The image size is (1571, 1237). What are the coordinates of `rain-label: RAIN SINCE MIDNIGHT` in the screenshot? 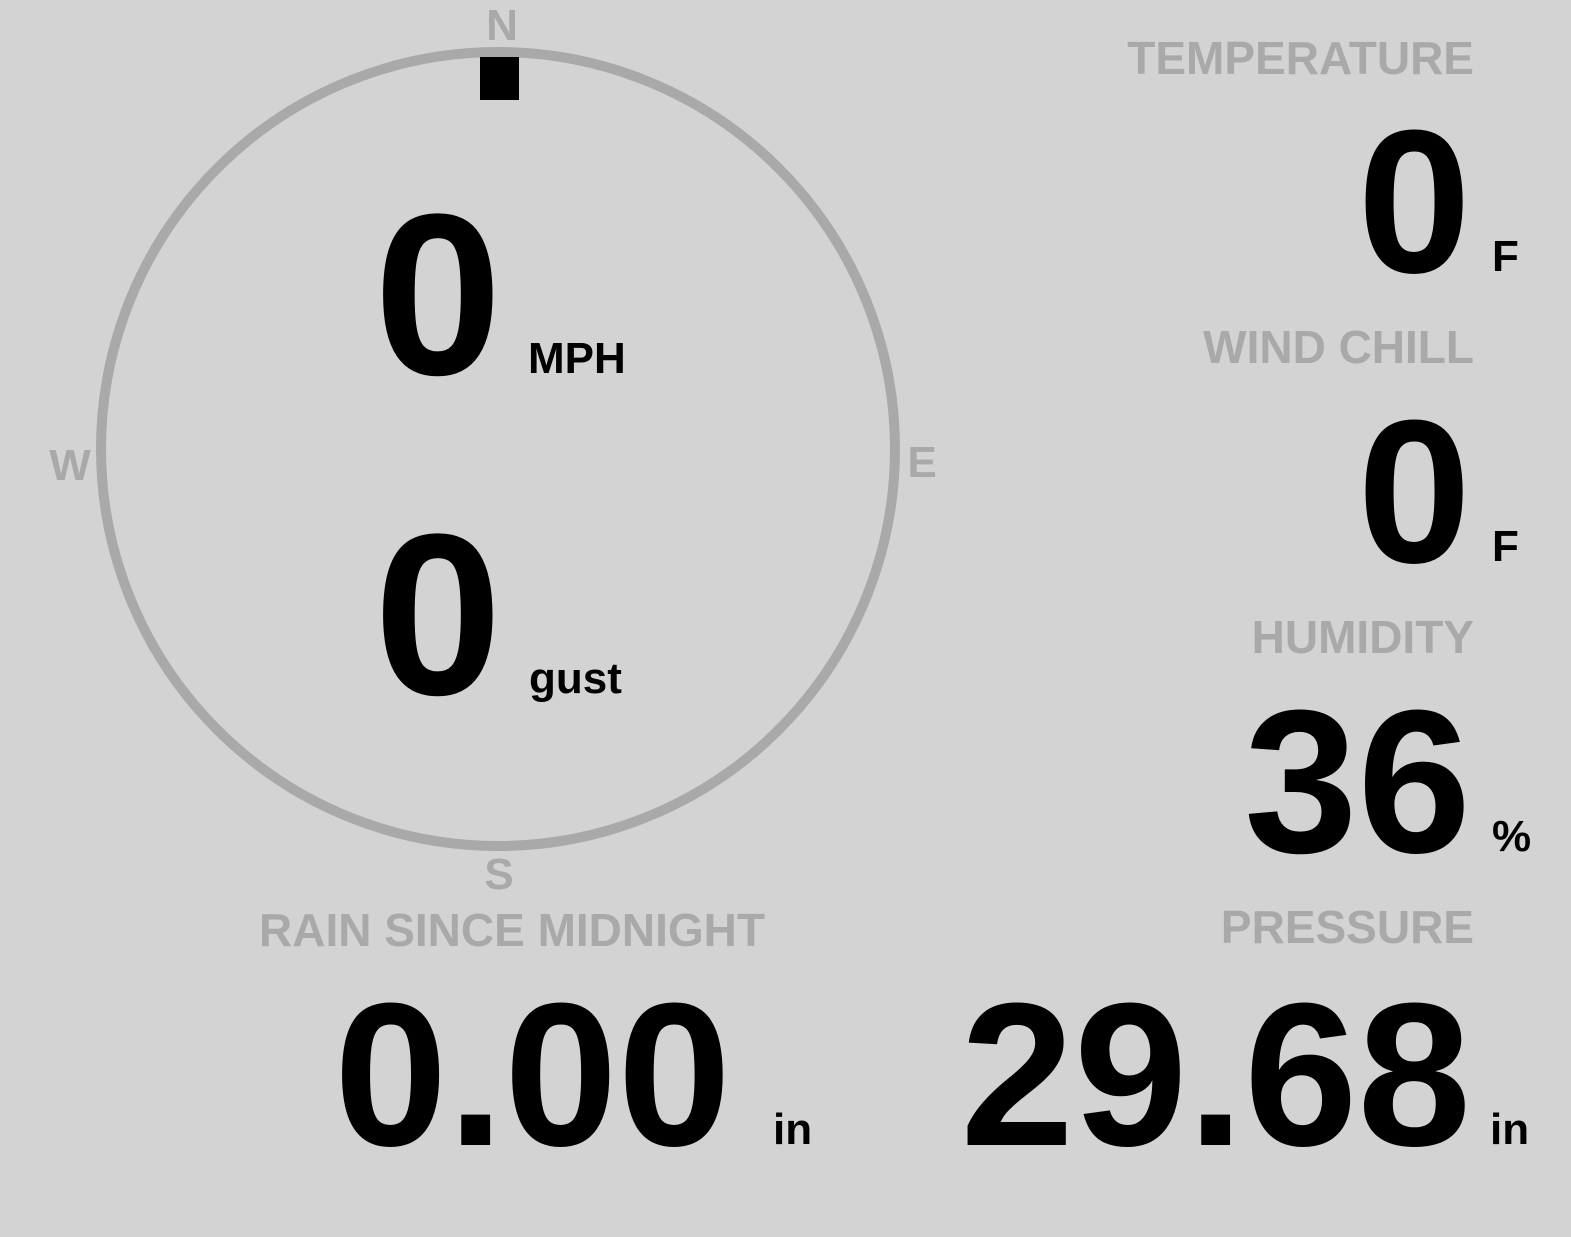 It's located at (512, 930).